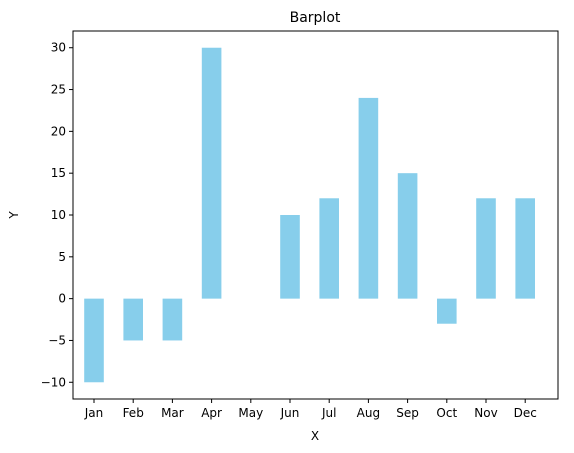 The height and width of the screenshot is (453, 574). I want to click on y-tick-label: 30, so click(58, 48).